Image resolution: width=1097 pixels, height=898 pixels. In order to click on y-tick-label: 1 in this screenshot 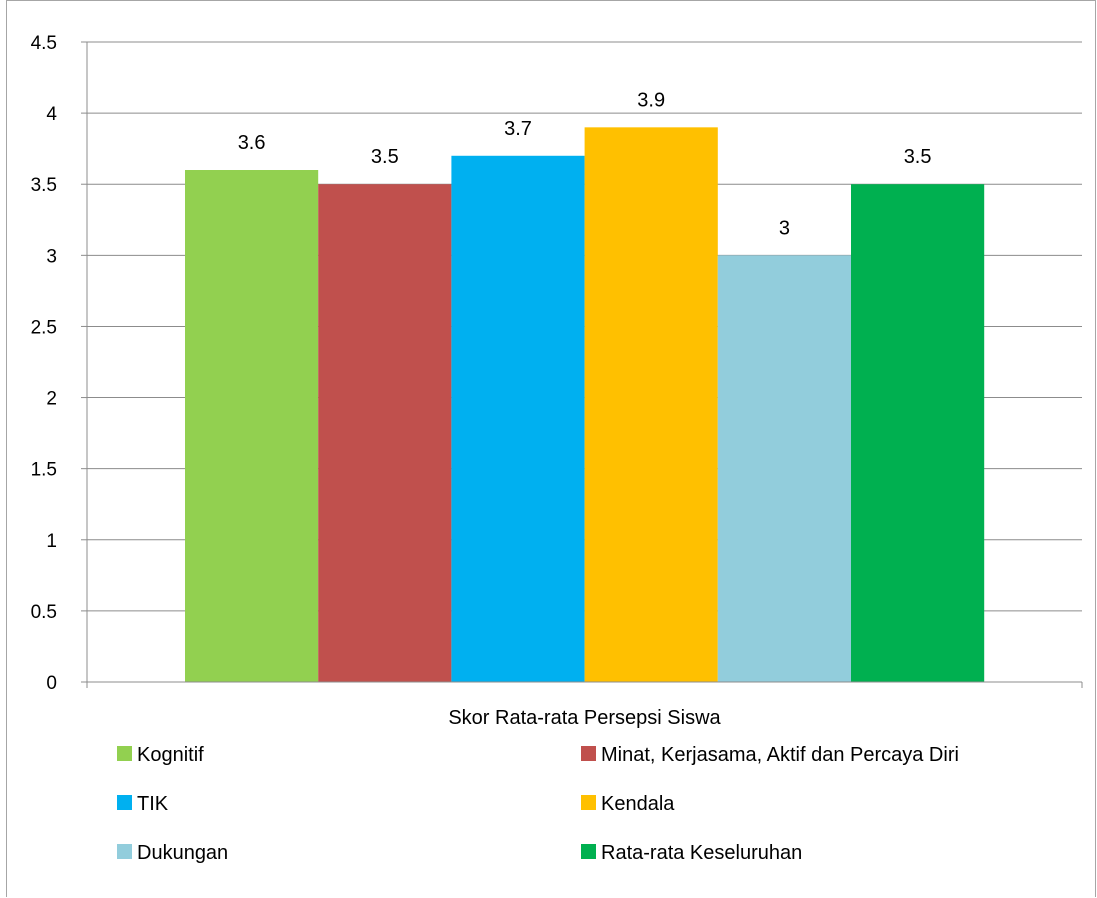, I will do `click(51, 541)`.